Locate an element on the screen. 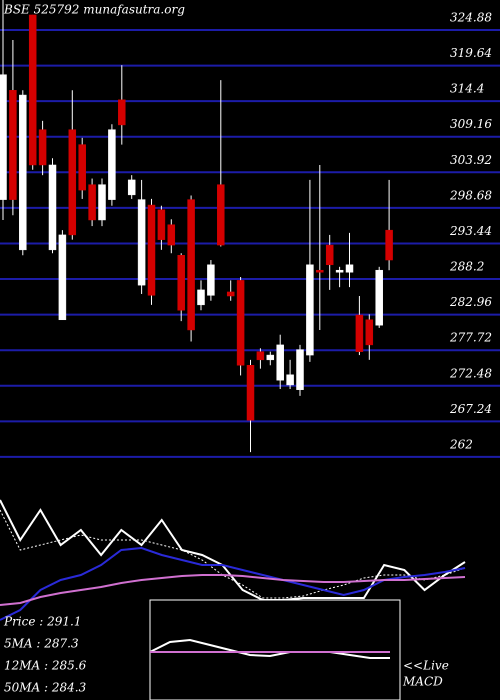 The height and width of the screenshot is (700, 500). macd-box is located at coordinates (275, 649).